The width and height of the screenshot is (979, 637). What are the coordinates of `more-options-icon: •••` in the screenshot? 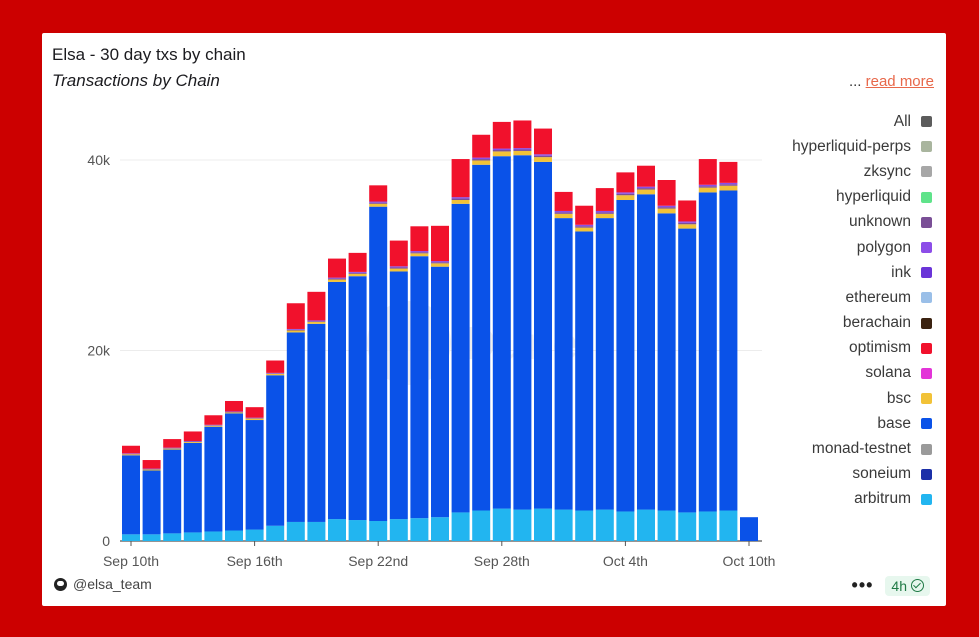 It's located at (862, 585).